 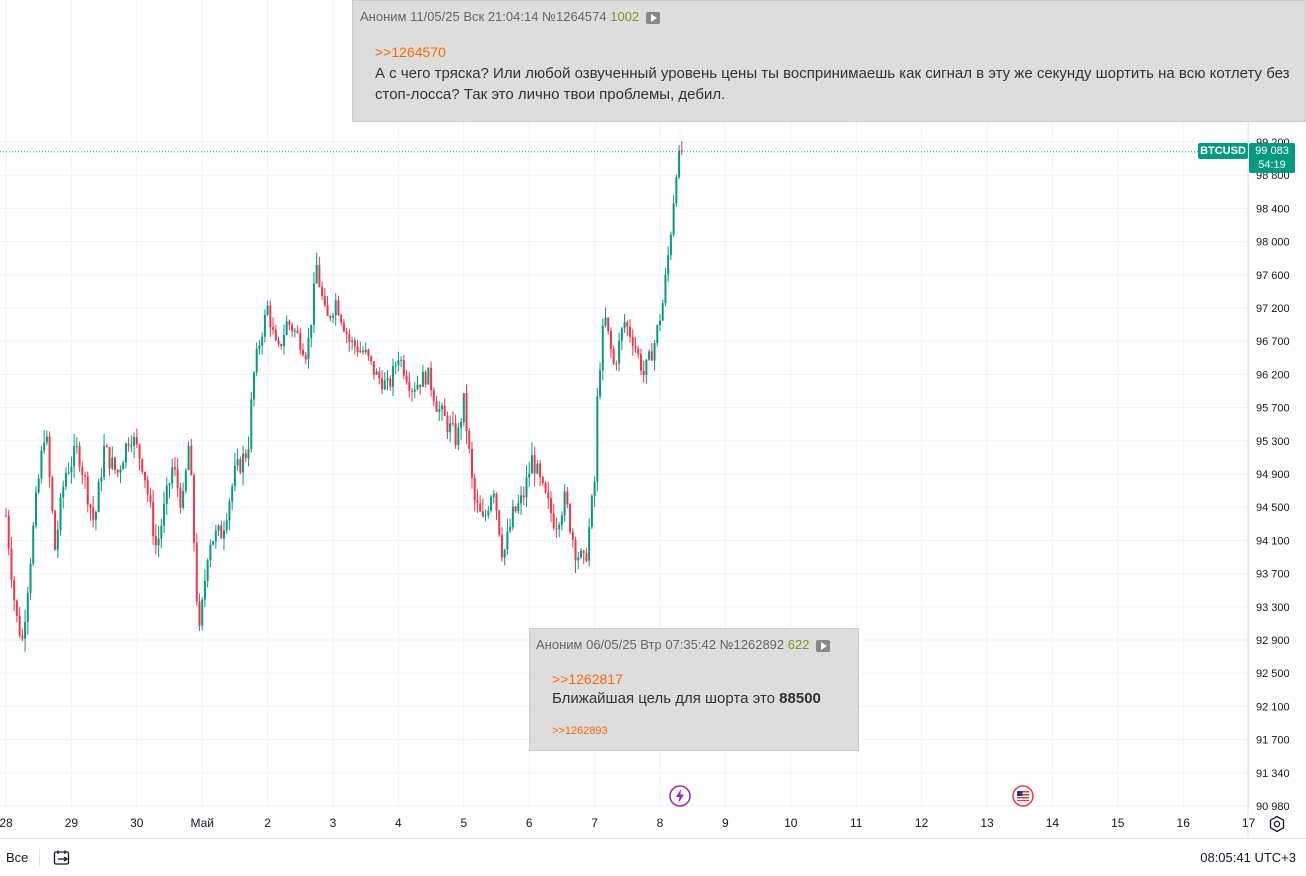 What do you see at coordinates (39, 858) in the screenshot?
I see `divider` at bounding box center [39, 858].